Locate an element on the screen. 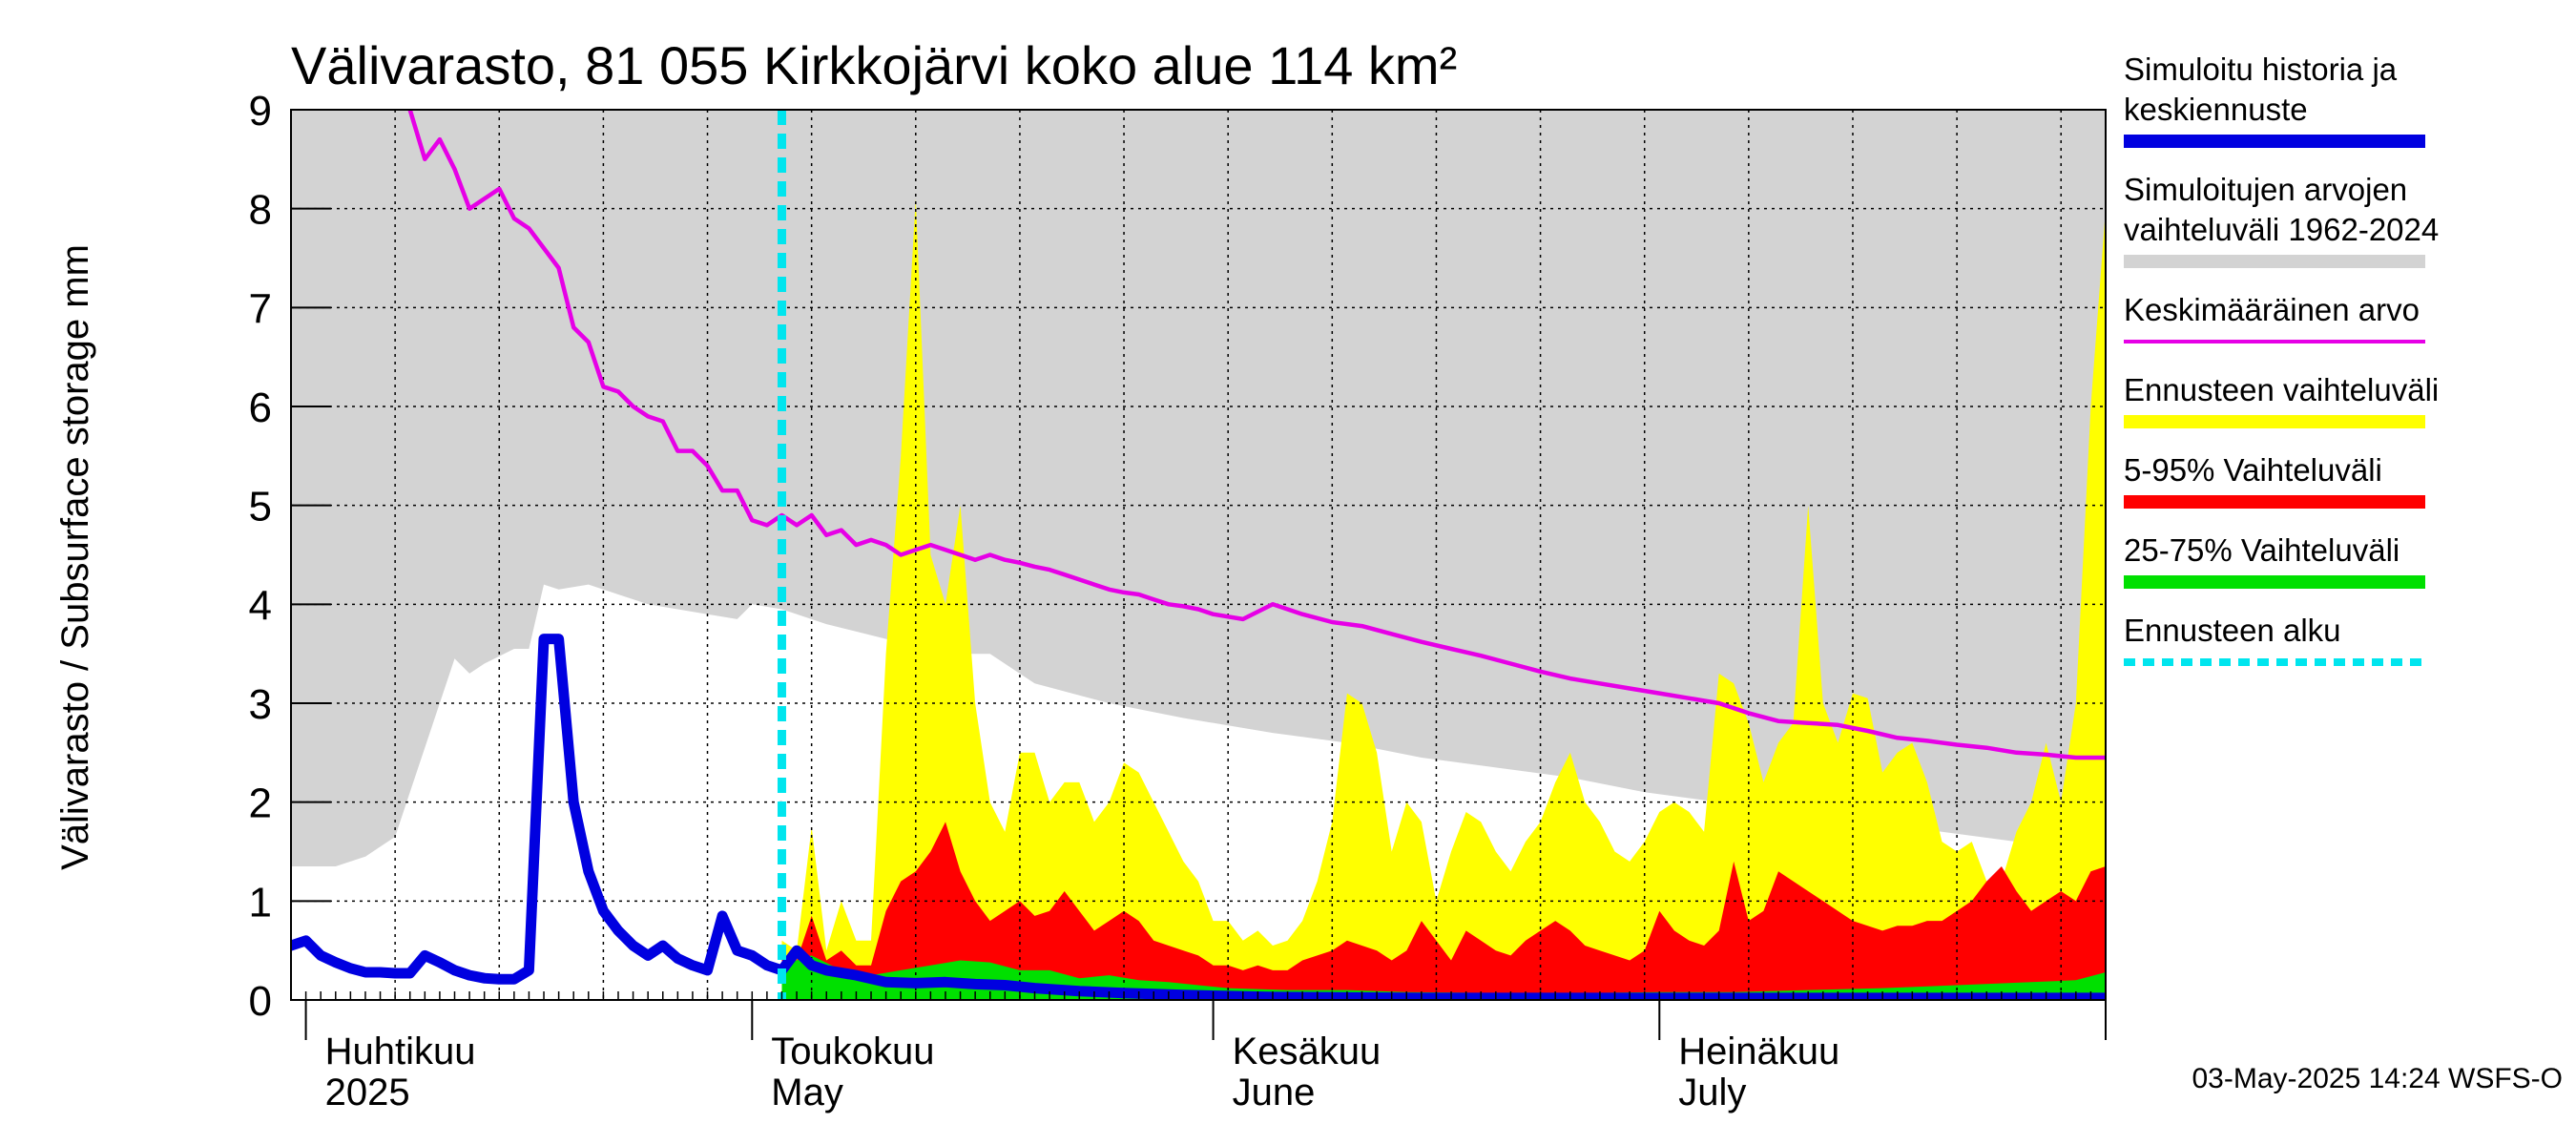  legend-label: Keskimääräinen arvo is located at coordinates (2272, 310).